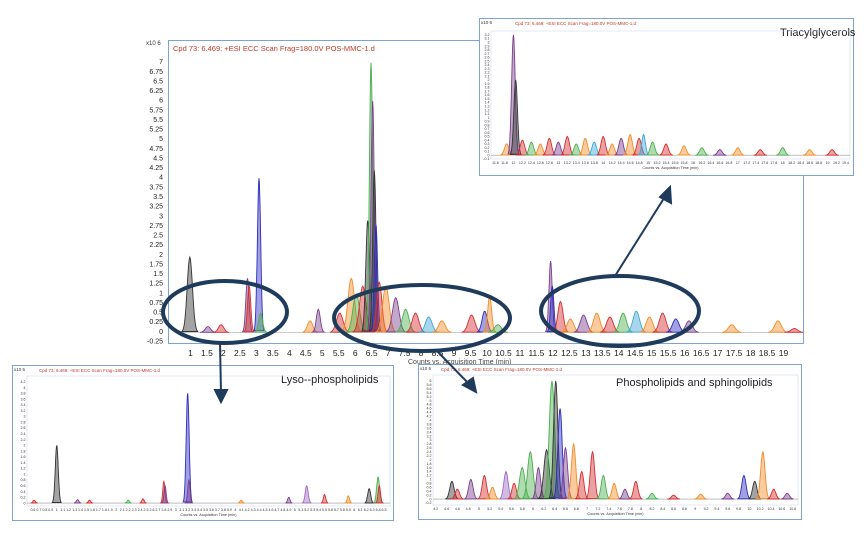 The height and width of the screenshot is (539, 864). I want to click on y-tick-label: 0.7, so click(487, 129).